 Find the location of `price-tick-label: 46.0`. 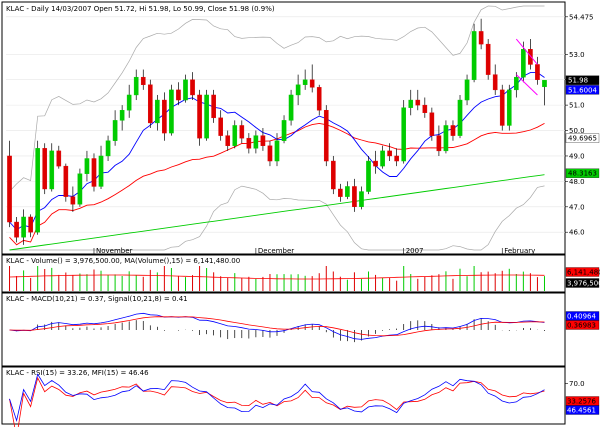

price-tick-label: 46.0 is located at coordinates (577, 233).